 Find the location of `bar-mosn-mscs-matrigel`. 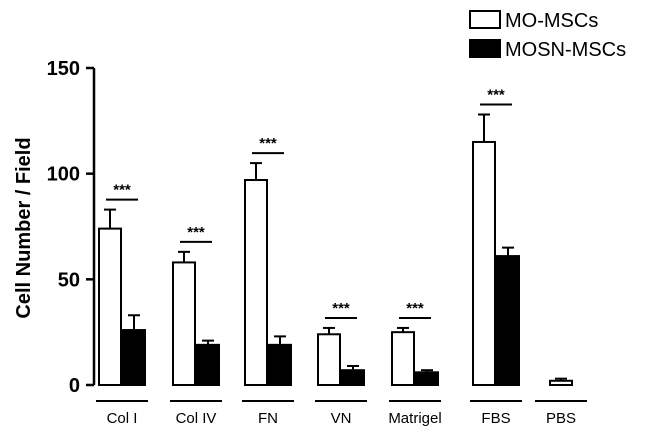

bar-mosn-mscs-matrigel is located at coordinates (427, 379).